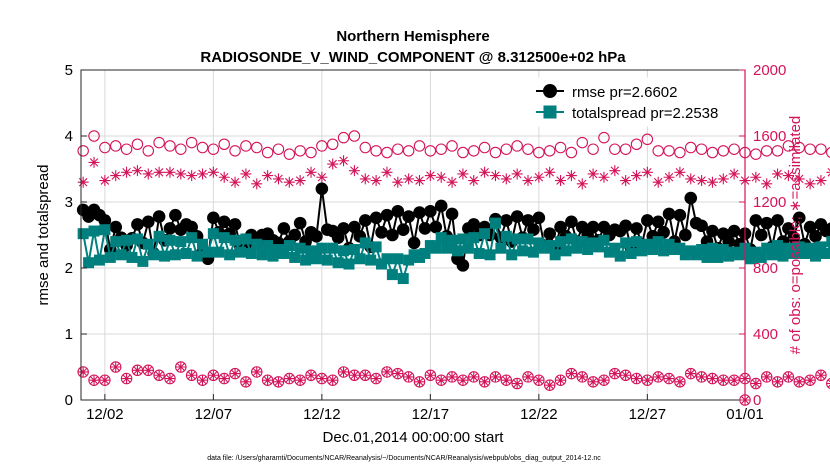 The width and height of the screenshot is (830, 475). What do you see at coordinates (648, 414) in the screenshot?
I see `x-tick-label: 12/27` at bounding box center [648, 414].